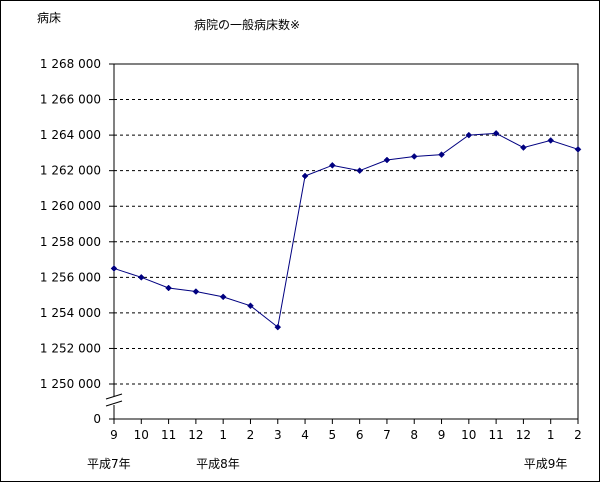 This screenshot has width=600, height=482. I want to click on x-tick-label: 4, so click(305, 435).